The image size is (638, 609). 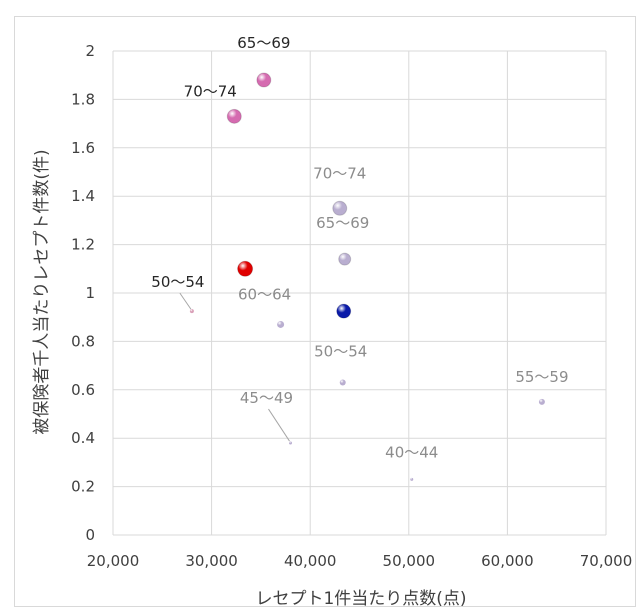 What do you see at coordinates (606, 561) in the screenshot?
I see `x-tick-label: 70,000` at bounding box center [606, 561].